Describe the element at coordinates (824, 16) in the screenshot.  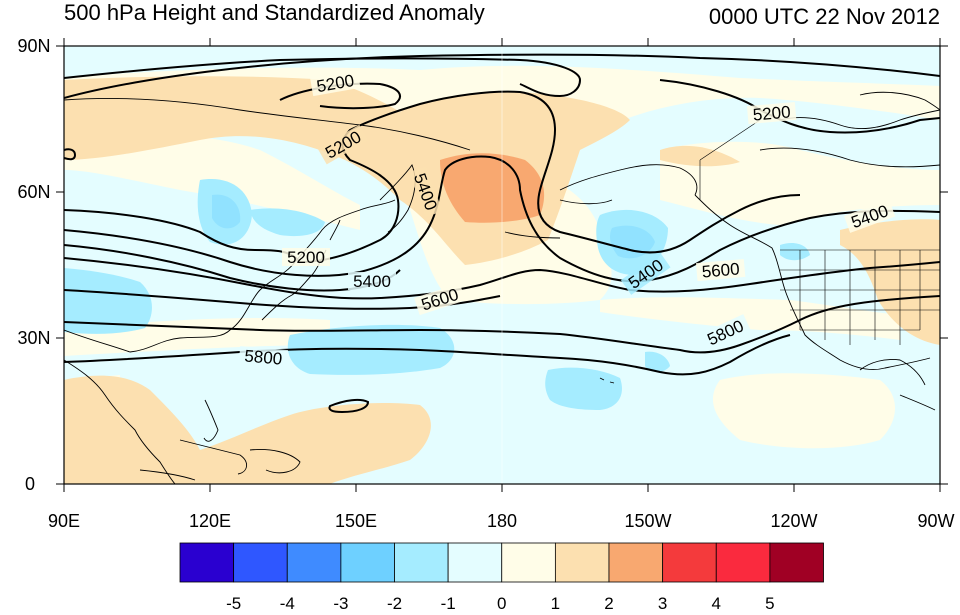
I see `timestamp-label: 0000 UTC 22 Nov 2012` at that location.